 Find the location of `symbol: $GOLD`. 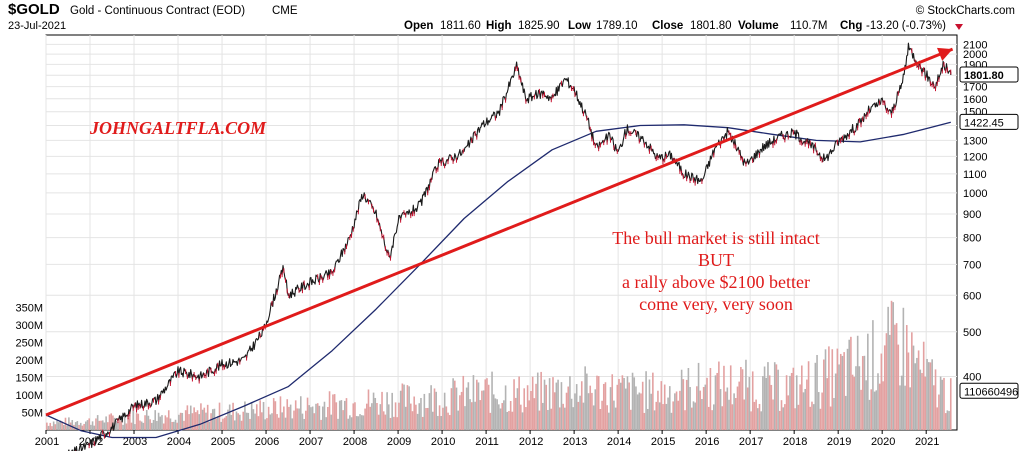

symbol: $GOLD is located at coordinates (34, 9).